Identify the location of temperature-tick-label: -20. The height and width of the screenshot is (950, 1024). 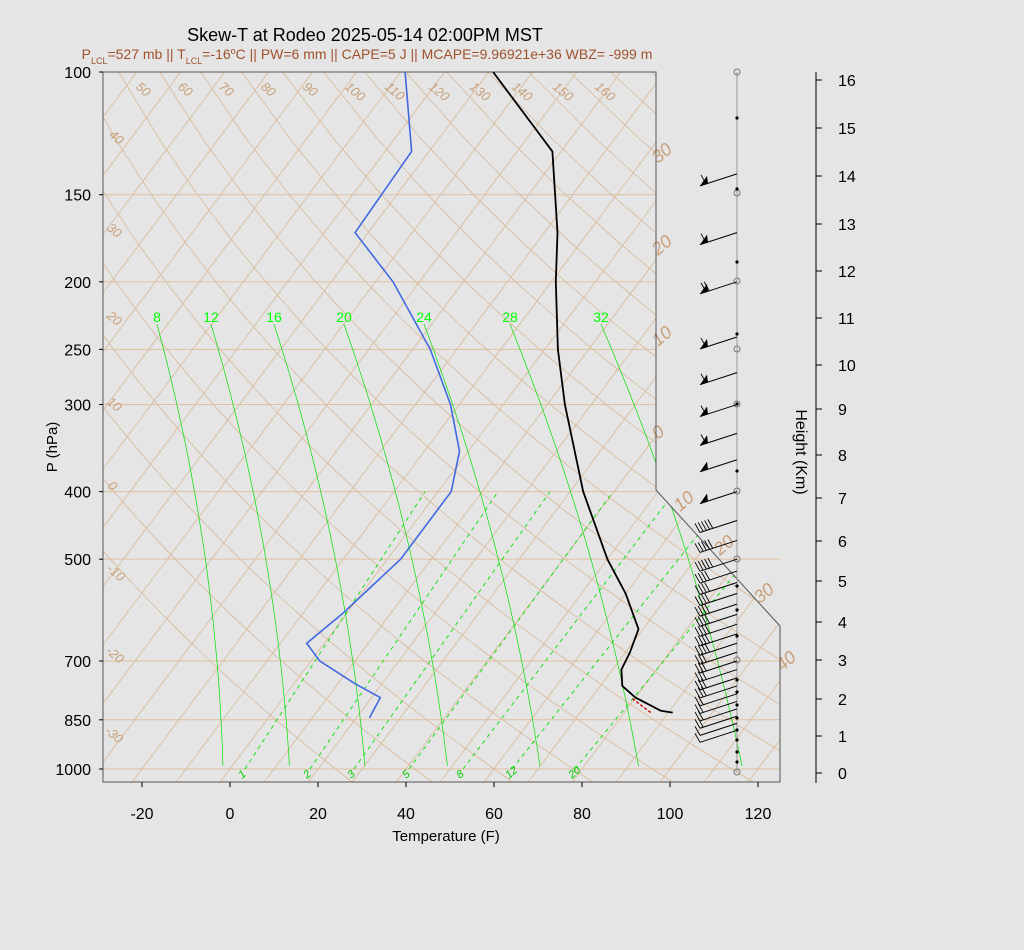
(141, 814).